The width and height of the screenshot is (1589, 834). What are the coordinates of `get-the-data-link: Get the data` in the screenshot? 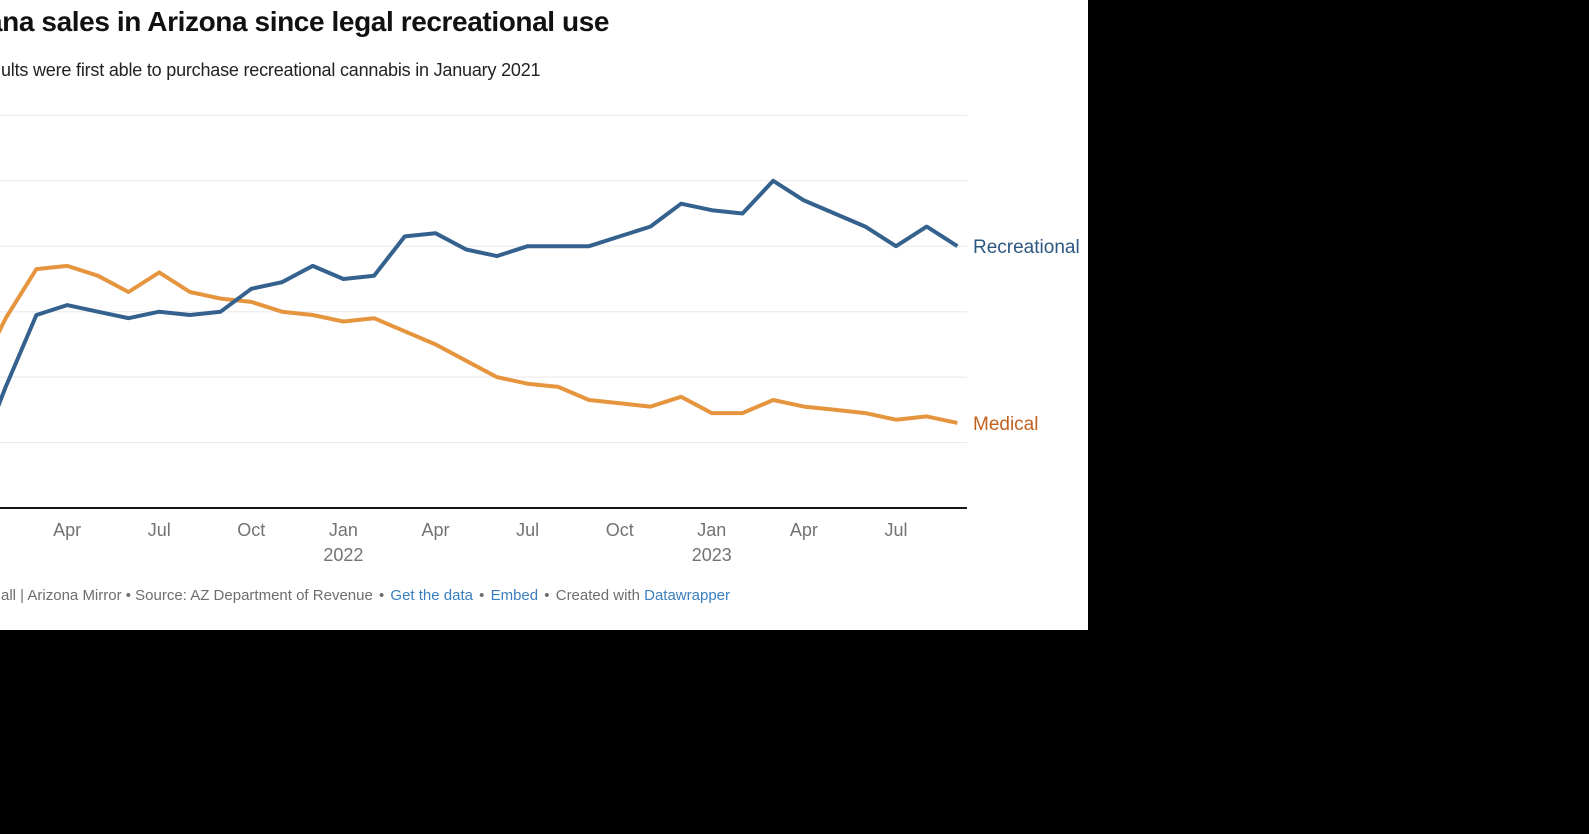 It's located at (431, 595).